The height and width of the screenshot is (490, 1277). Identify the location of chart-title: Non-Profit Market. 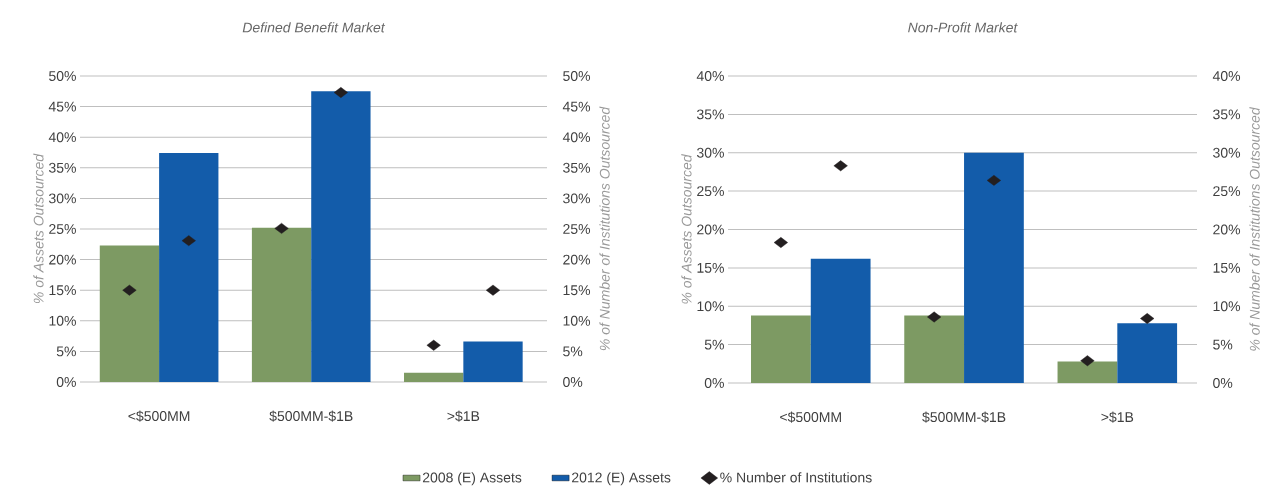
(963, 27).